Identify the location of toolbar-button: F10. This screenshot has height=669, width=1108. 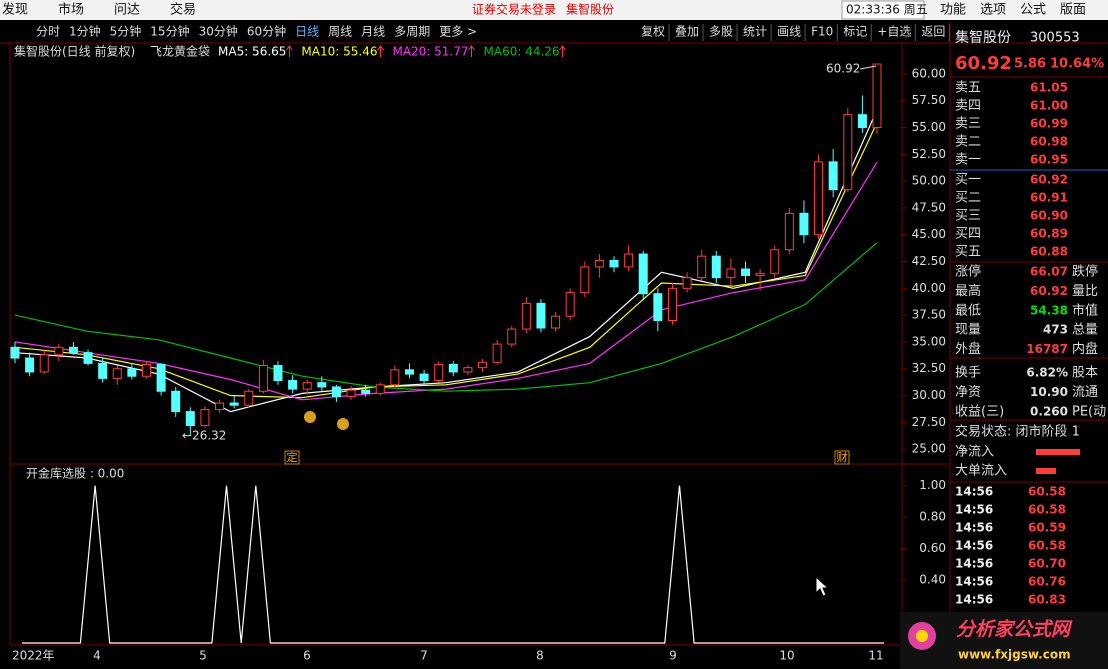
(822, 32).